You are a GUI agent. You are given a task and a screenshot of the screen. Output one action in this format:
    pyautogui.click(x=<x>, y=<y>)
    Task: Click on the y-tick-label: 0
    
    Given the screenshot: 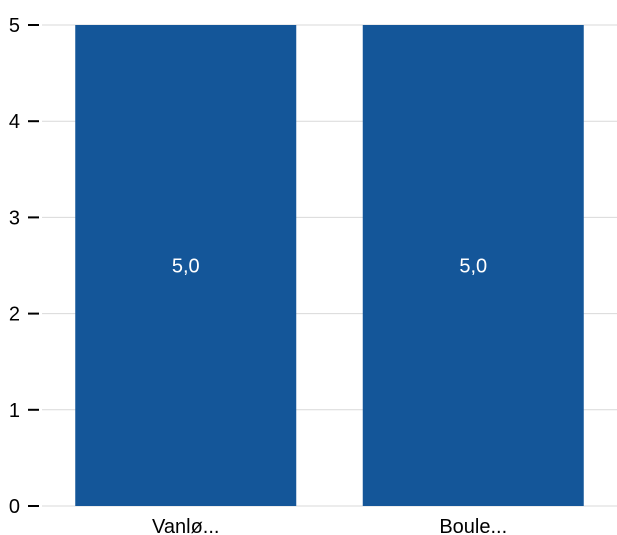 What is the action you would take?
    pyautogui.click(x=14, y=507)
    